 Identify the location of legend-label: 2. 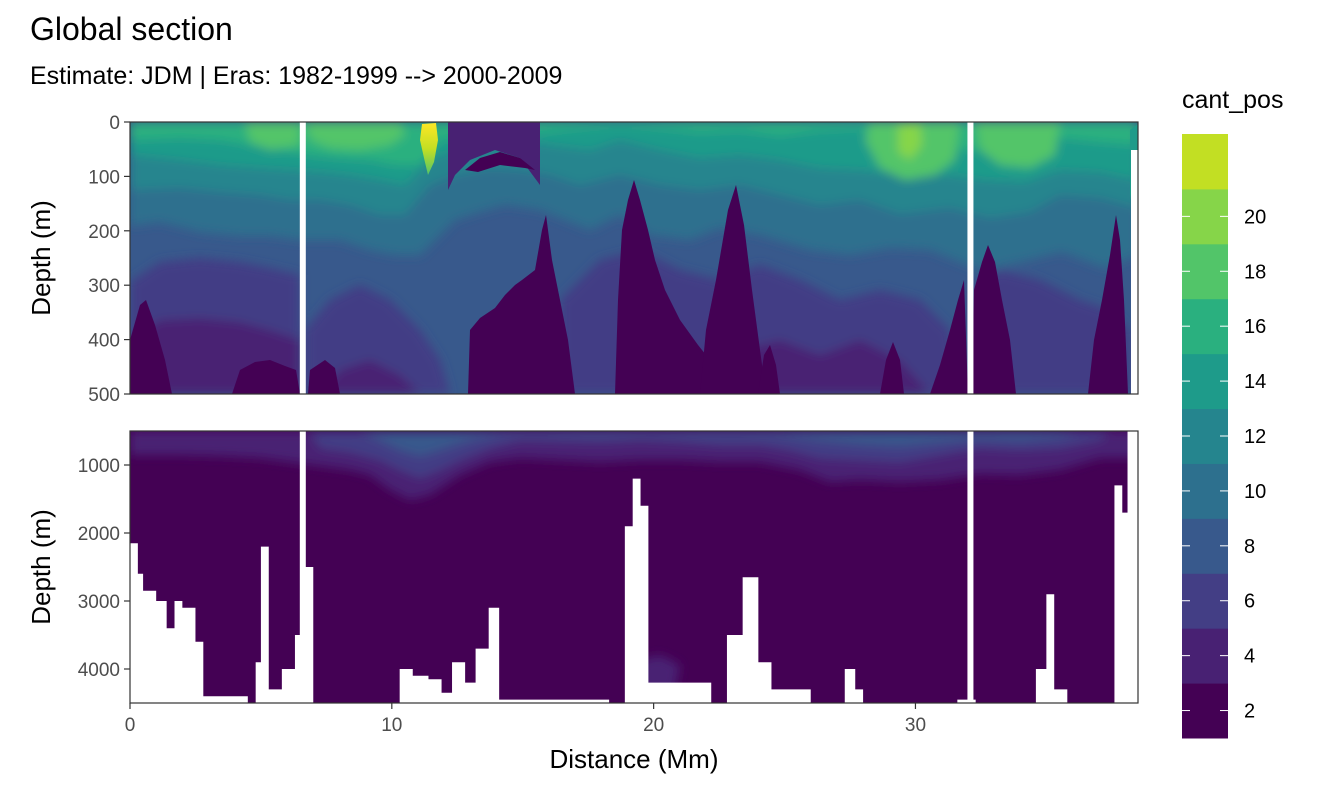
(1249, 712).